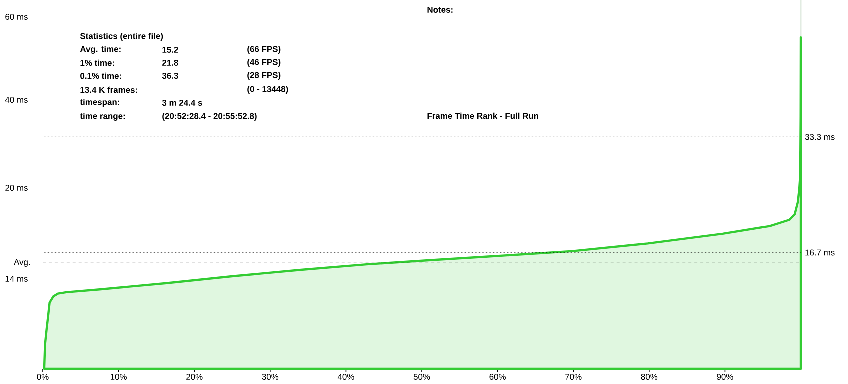 The height and width of the screenshot is (384, 848). What do you see at coordinates (43, 377) in the screenshot?
I see `x-tick-label: 0%` at bounding box center [43, 377].